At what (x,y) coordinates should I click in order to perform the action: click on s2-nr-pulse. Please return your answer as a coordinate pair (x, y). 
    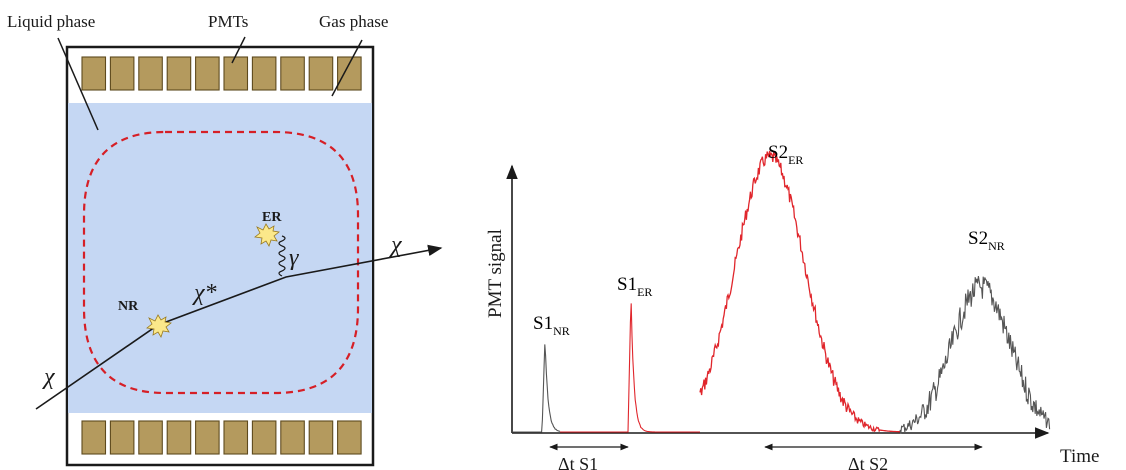
    Looking at the image, I should click on (975, 355).